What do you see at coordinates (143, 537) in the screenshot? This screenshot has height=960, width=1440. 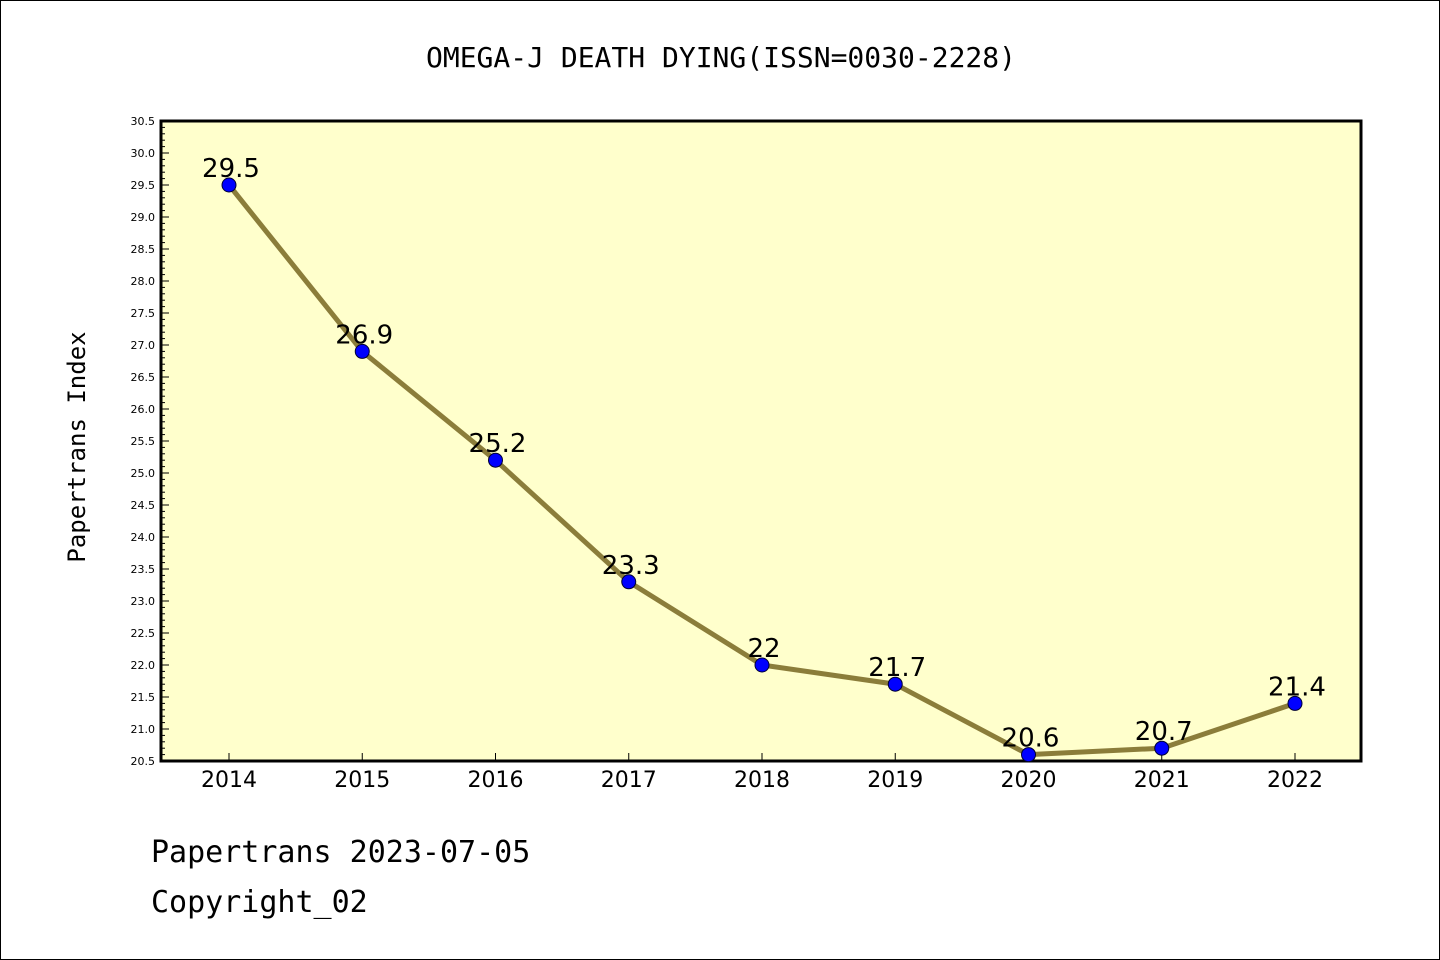 I see `y-tick-label: 24.0` at bounding box center [143, 537].